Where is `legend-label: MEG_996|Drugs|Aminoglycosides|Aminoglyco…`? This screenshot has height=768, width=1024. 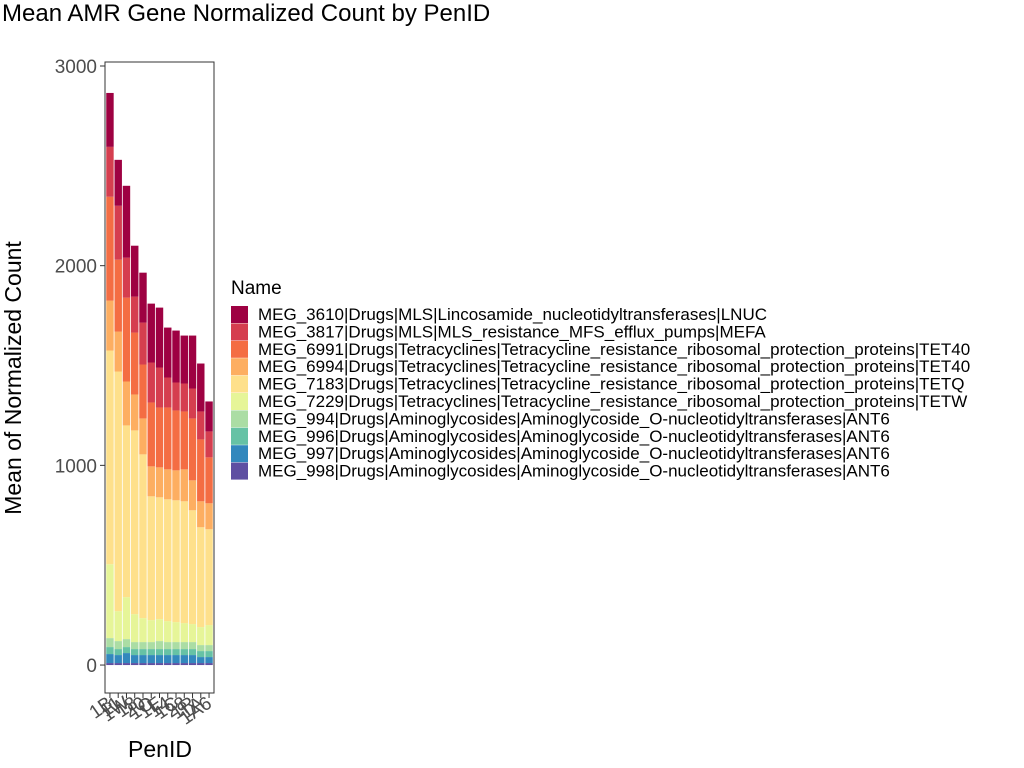
legend-label: MEG_996|Drugs|Aminoglycosides|Aminoglyco… is located at coordinates (574, 436).